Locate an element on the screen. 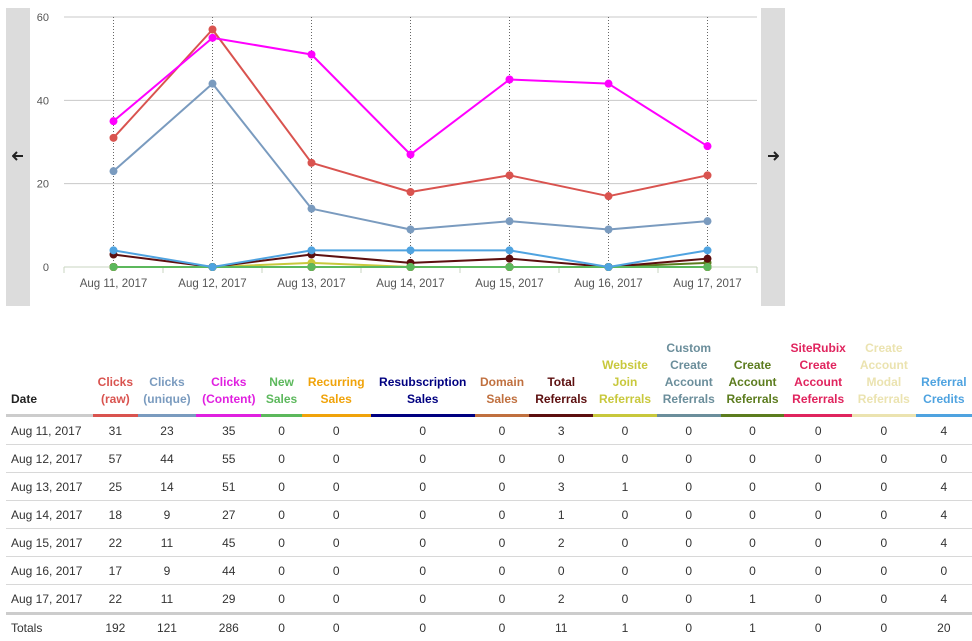 The height and width of the screenshot is (641, 972). chart-next-button is located at coordinates (773, 157).